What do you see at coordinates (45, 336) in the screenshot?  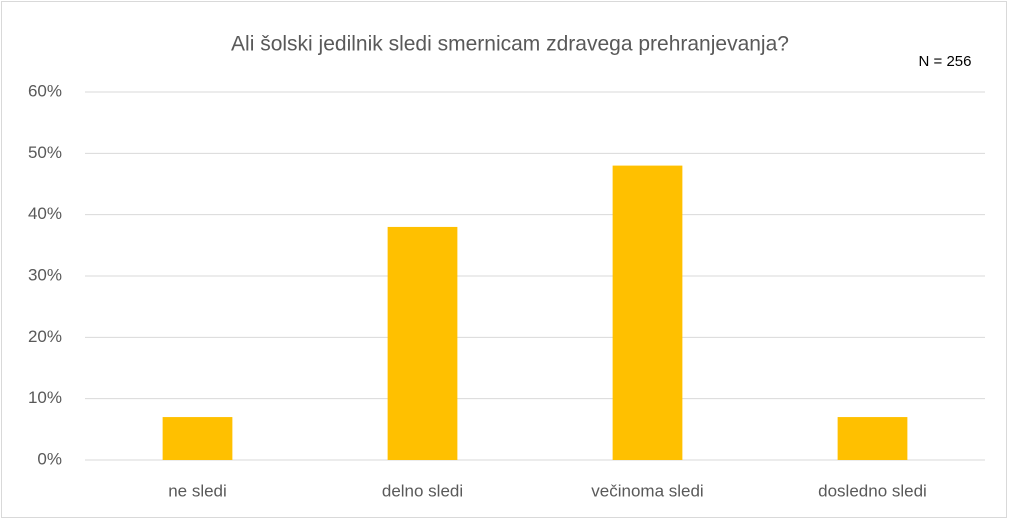 I see `y-tick-label: 20%` at bounding box center [45, 336].